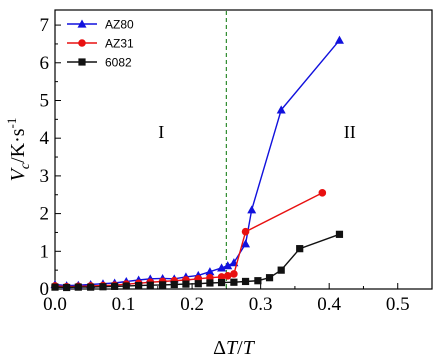  What do you see at coordinates (329, 304) in the screenshot?
I see `x-tick-label: 0.4` at bounding box center [329, 304].